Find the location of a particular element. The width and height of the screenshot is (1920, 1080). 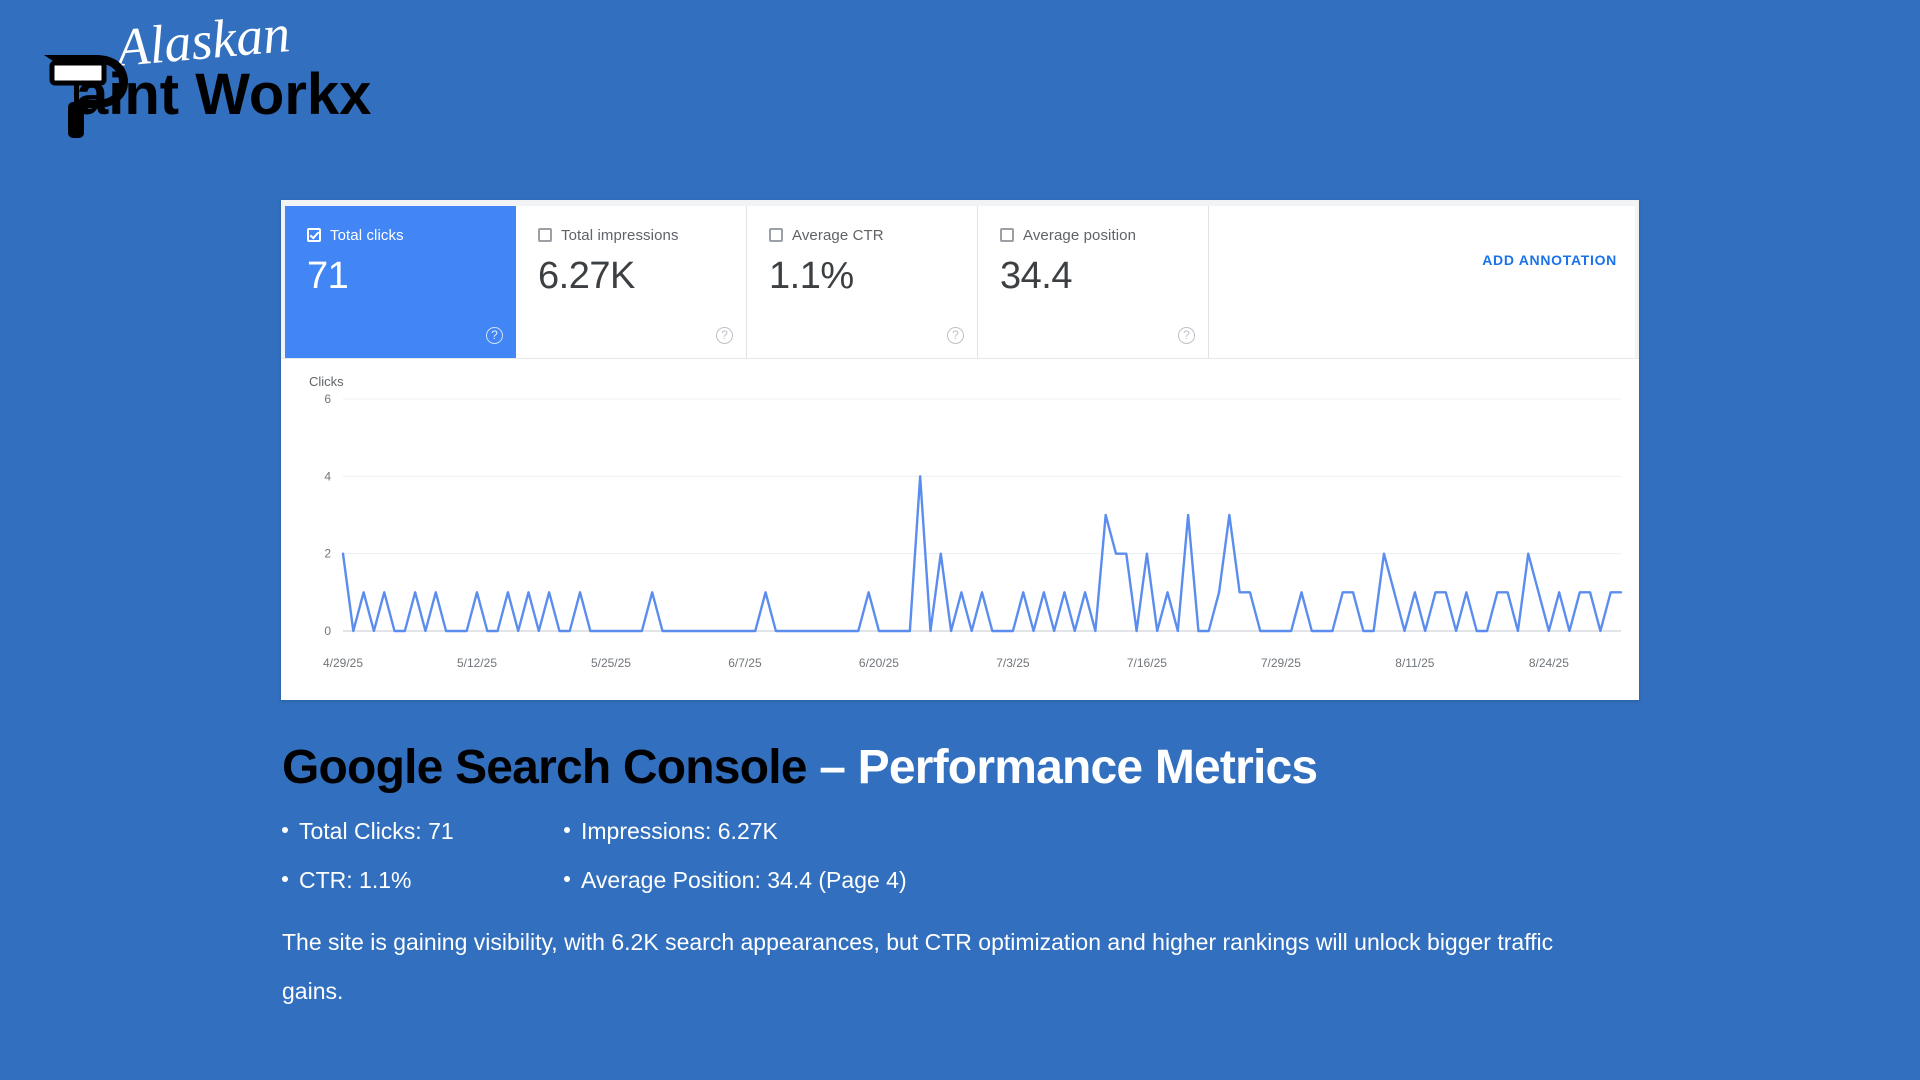

brand-logo: Alaskan aint Workx is located at coordinates (245, 75).